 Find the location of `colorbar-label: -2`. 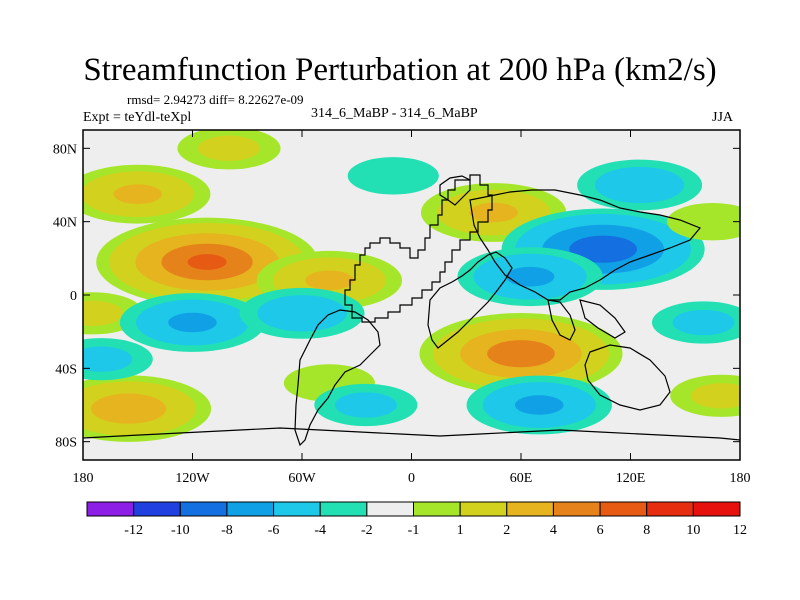

colorbar-label: -2 is located at coordinates (367, 530).